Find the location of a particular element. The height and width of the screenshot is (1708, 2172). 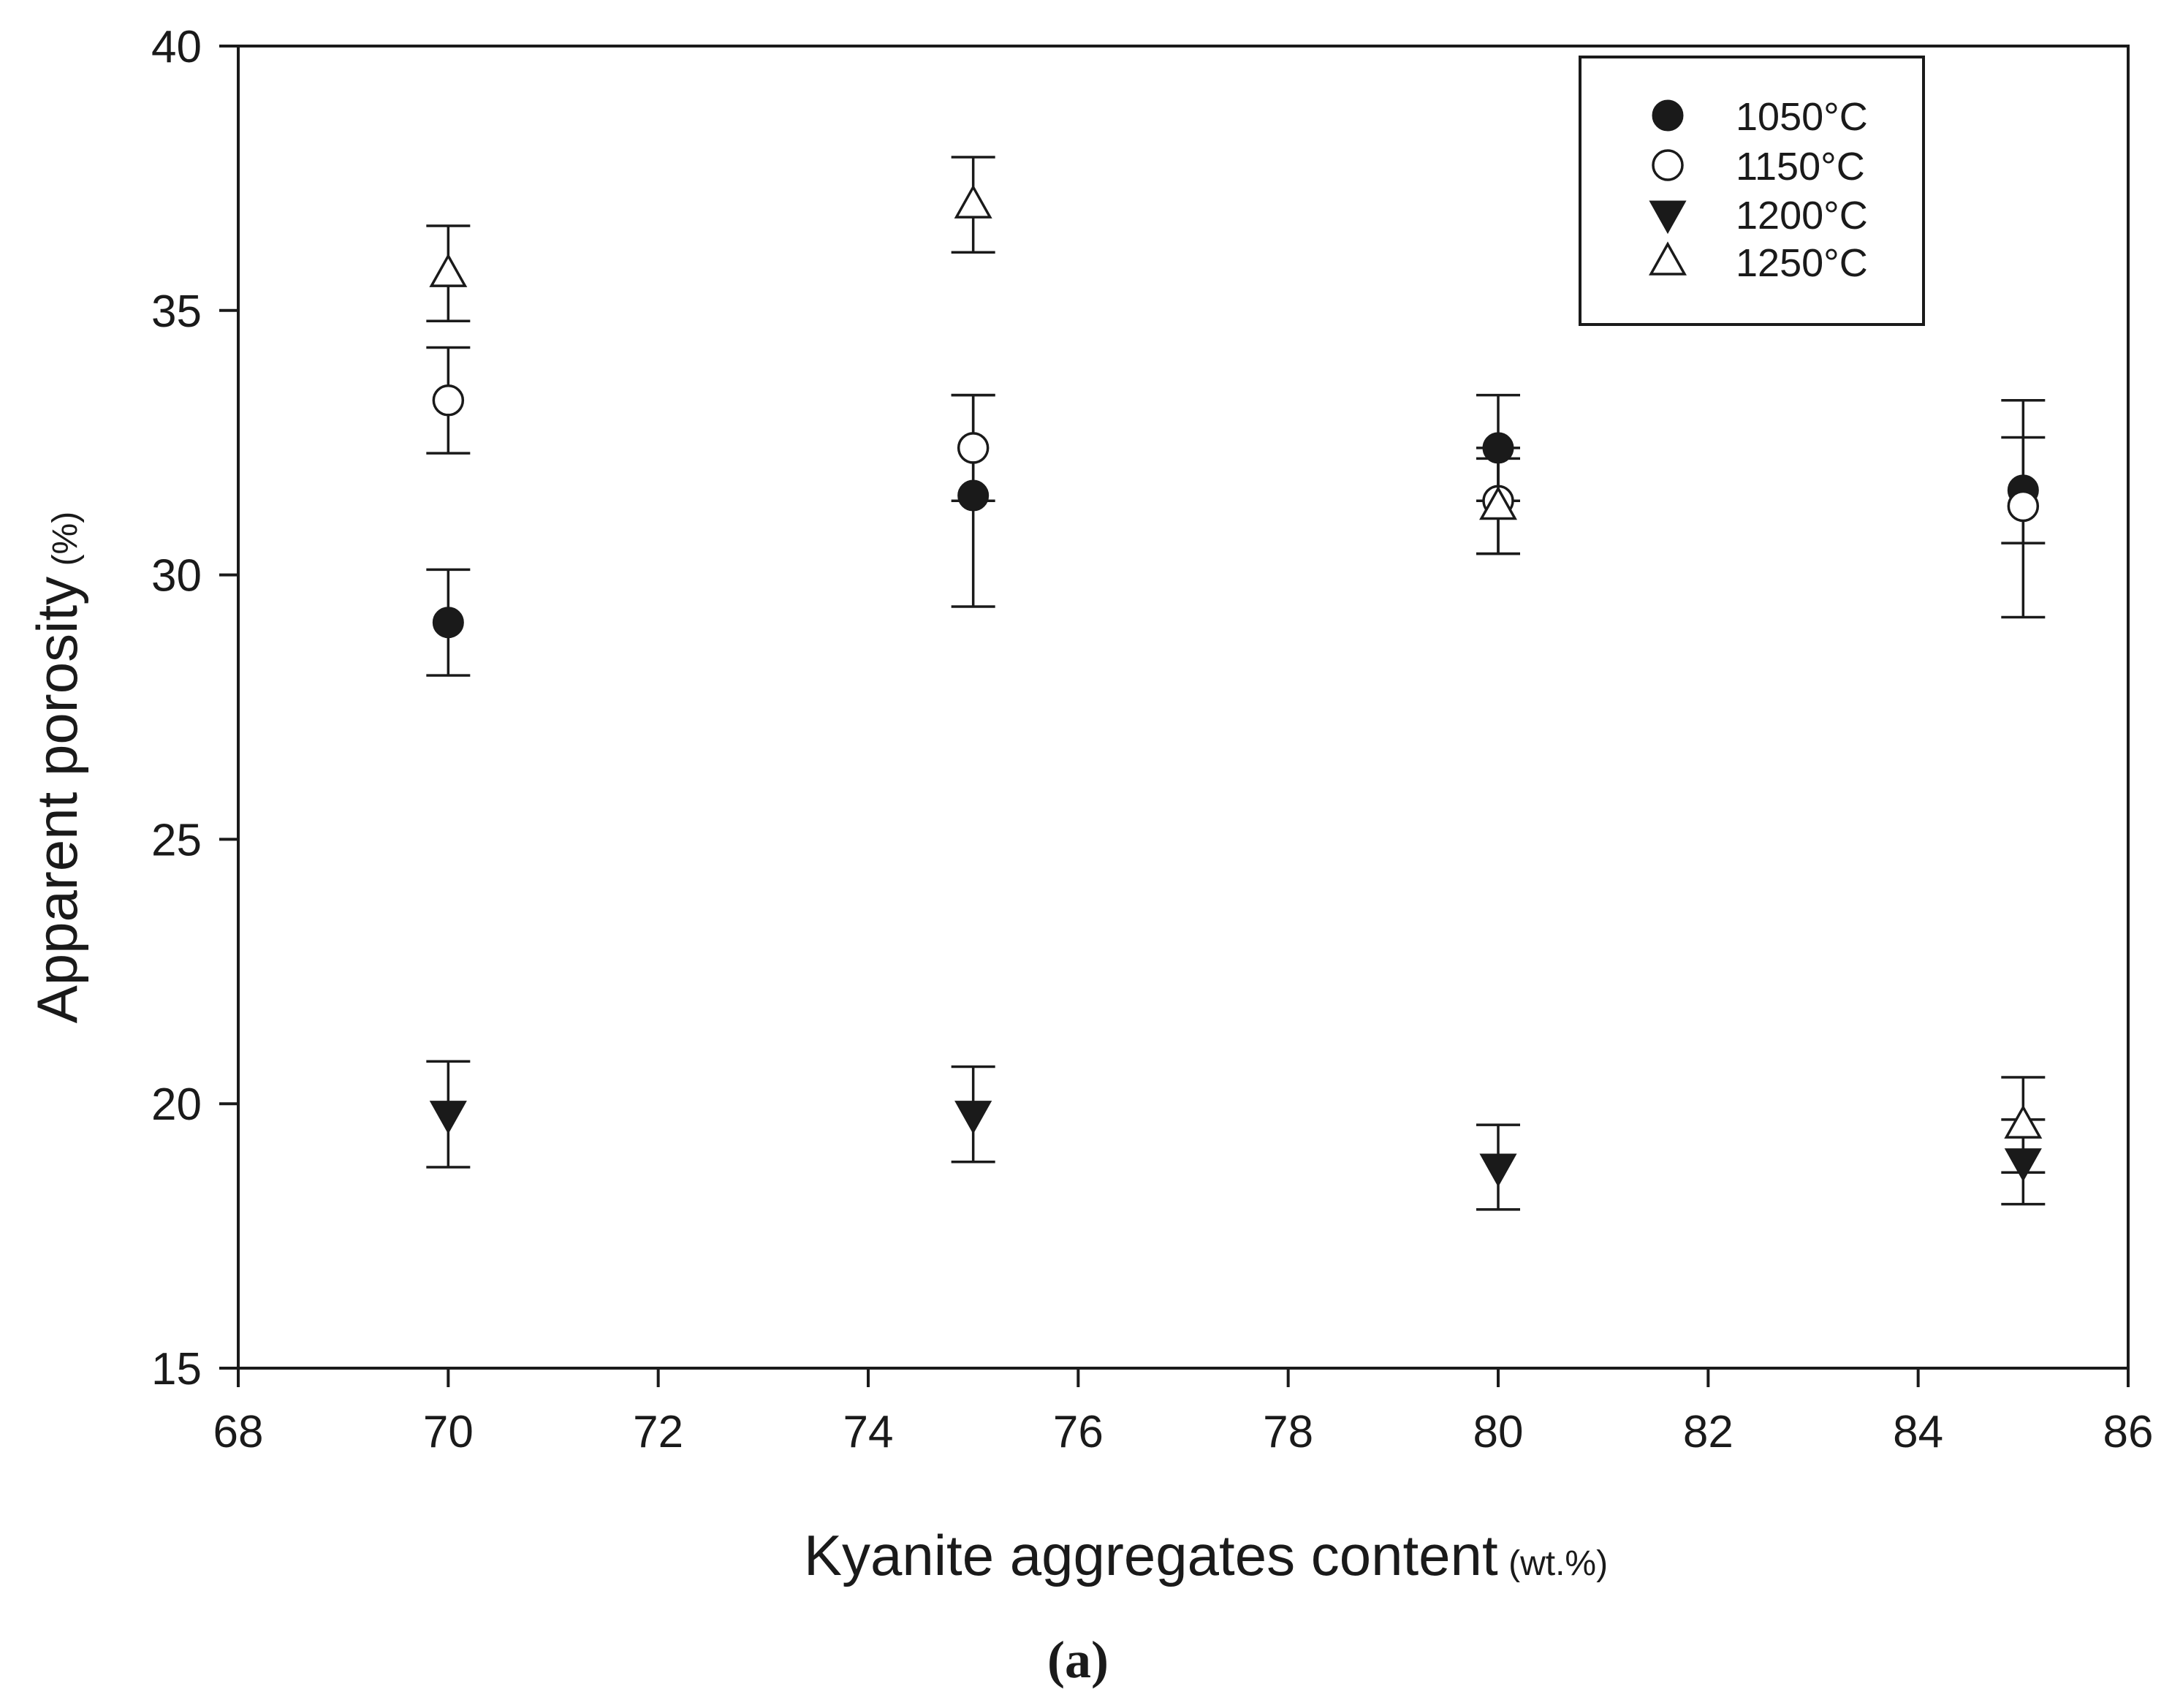

legend-label: 1200°C is located at coordinates (1802, 216).